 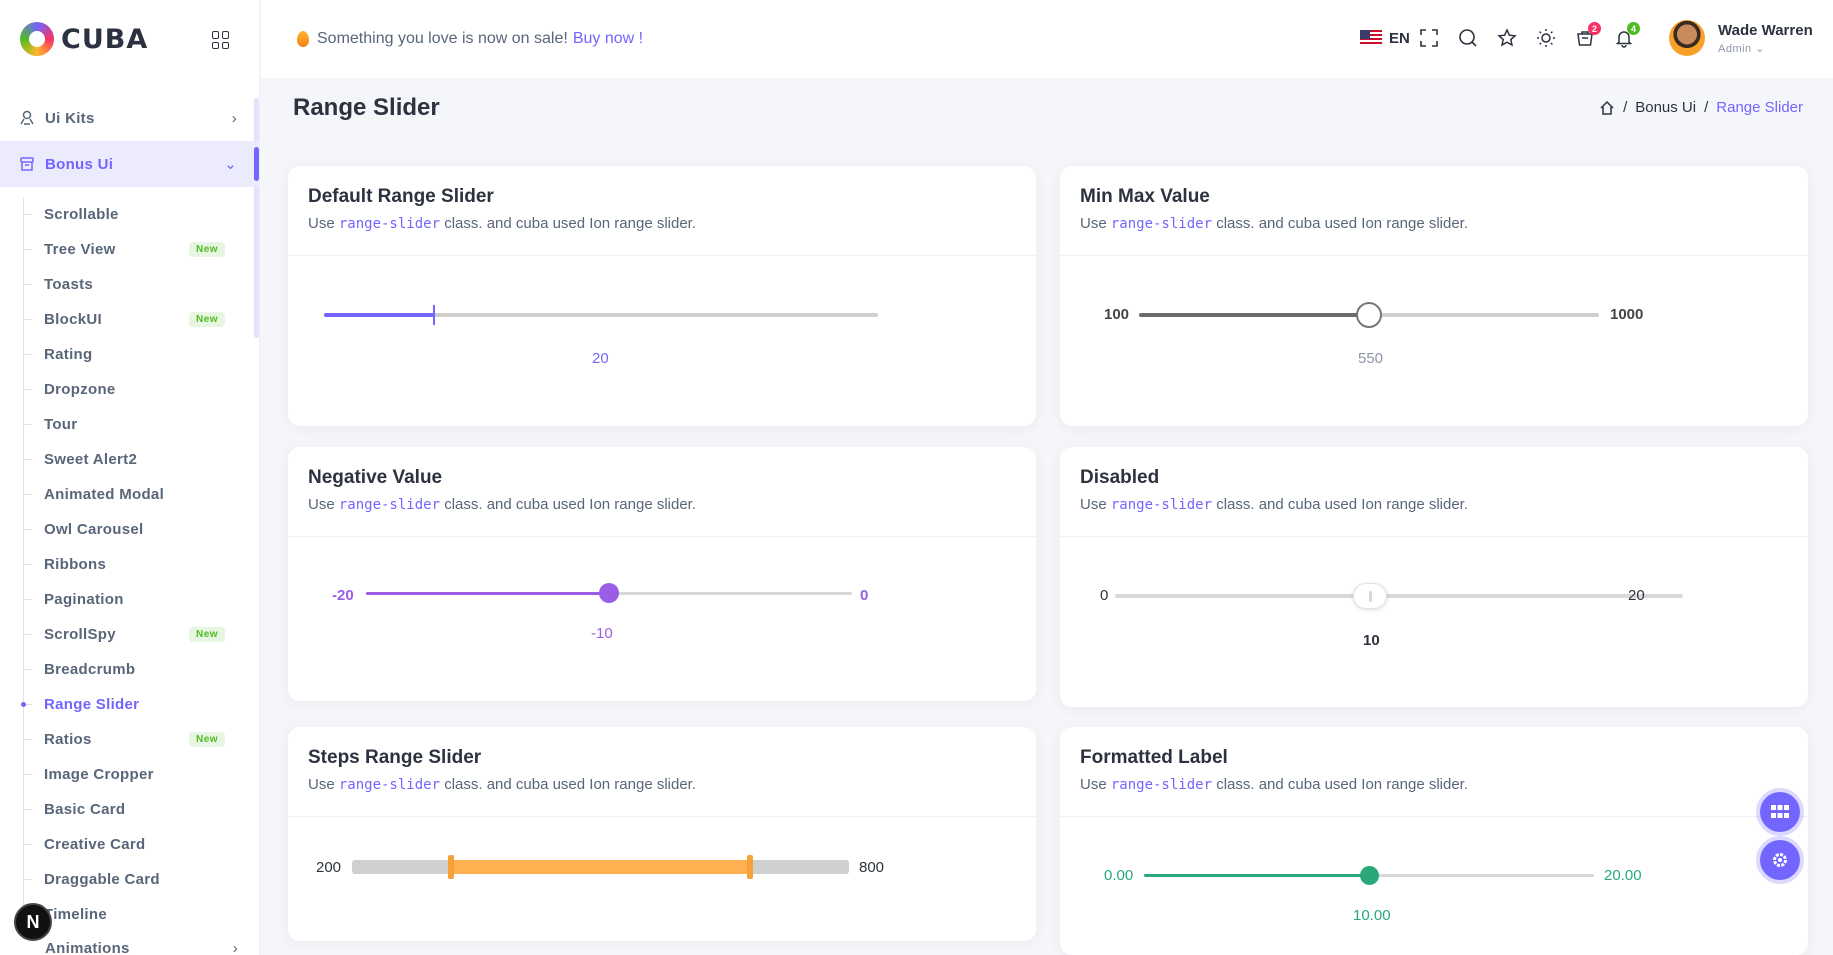 What do you see at coordinates (1587, 36) in the screenshot?
I see `cart-icon: 2` at bounding box center [1587, 36].